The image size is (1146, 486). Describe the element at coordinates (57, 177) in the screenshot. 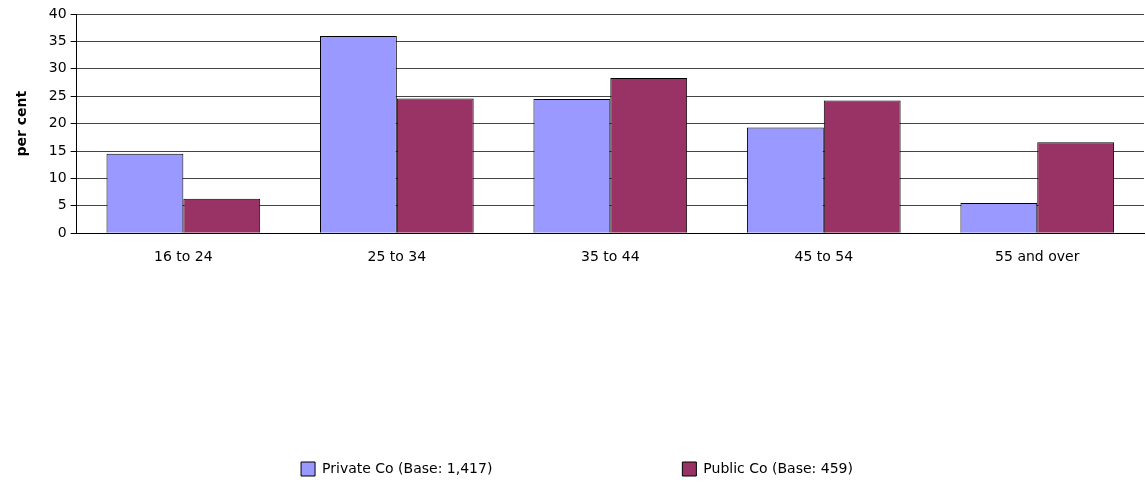

I see `y-tick-label: 10` at that location.